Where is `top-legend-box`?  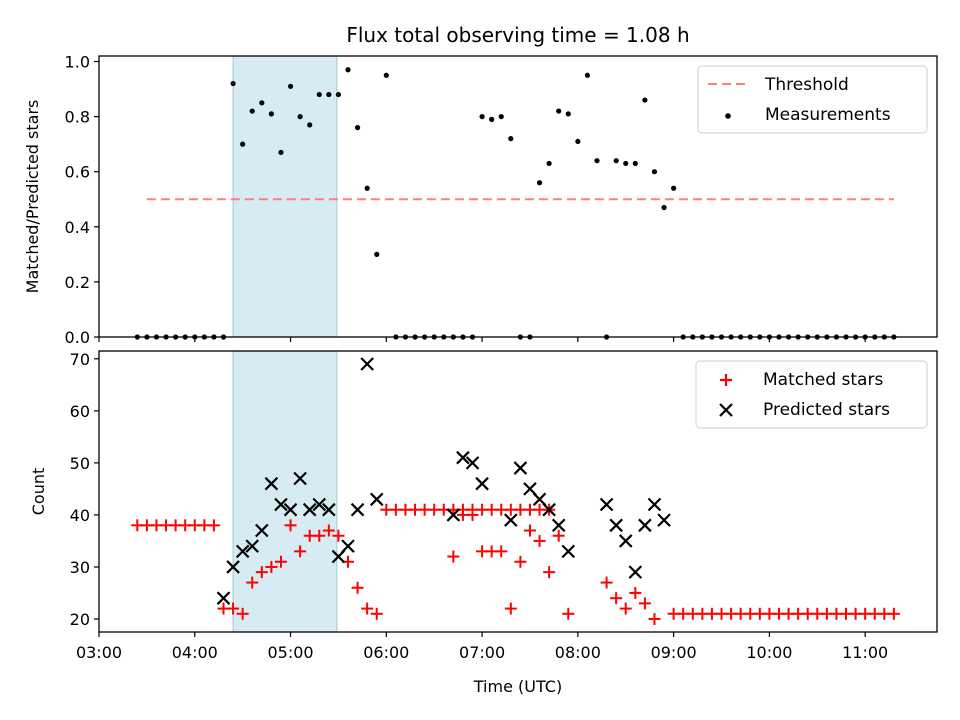 top-legend-box is located at coordinates (812, 99).